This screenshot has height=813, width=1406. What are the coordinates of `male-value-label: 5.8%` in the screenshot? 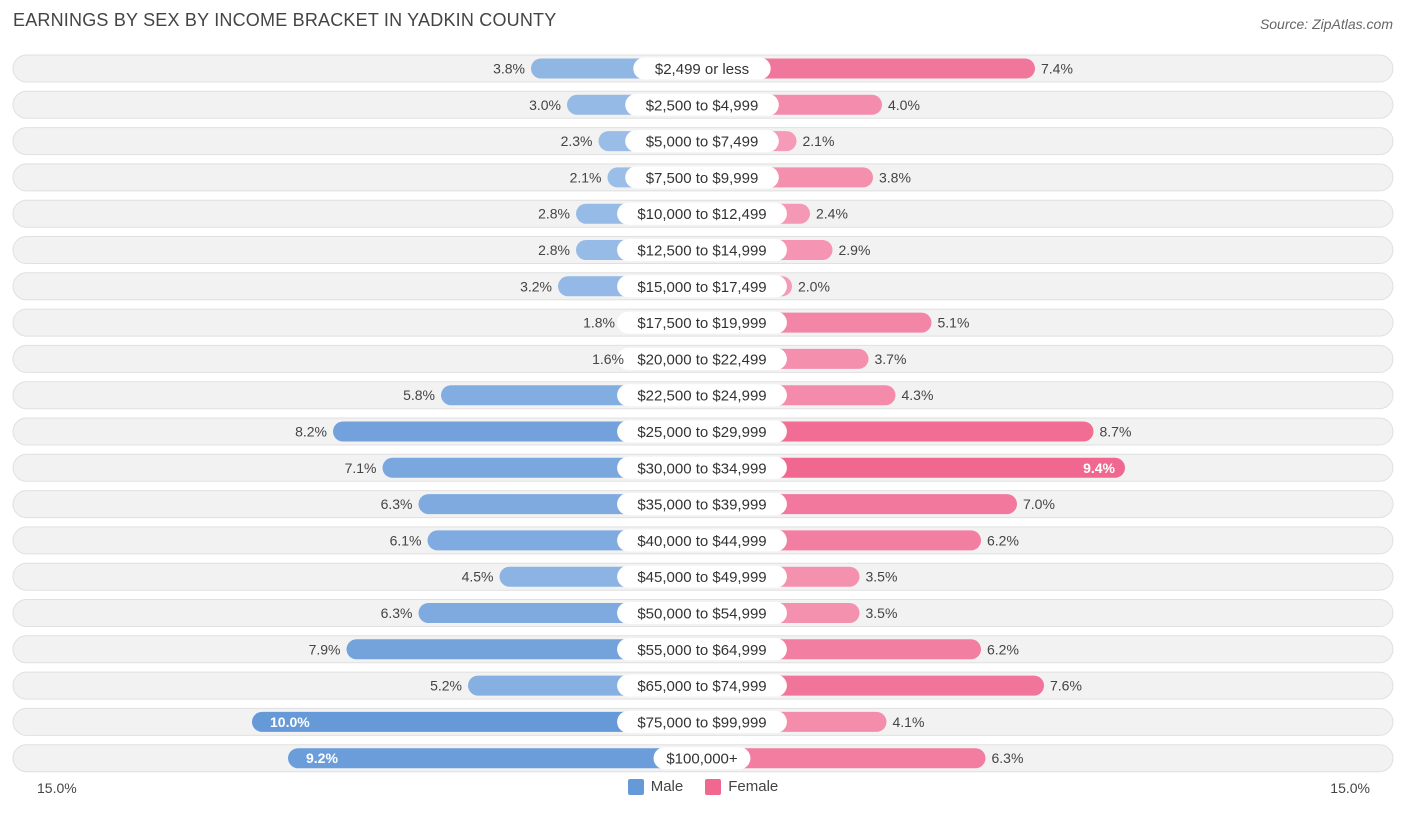 It's located at (419, 395).